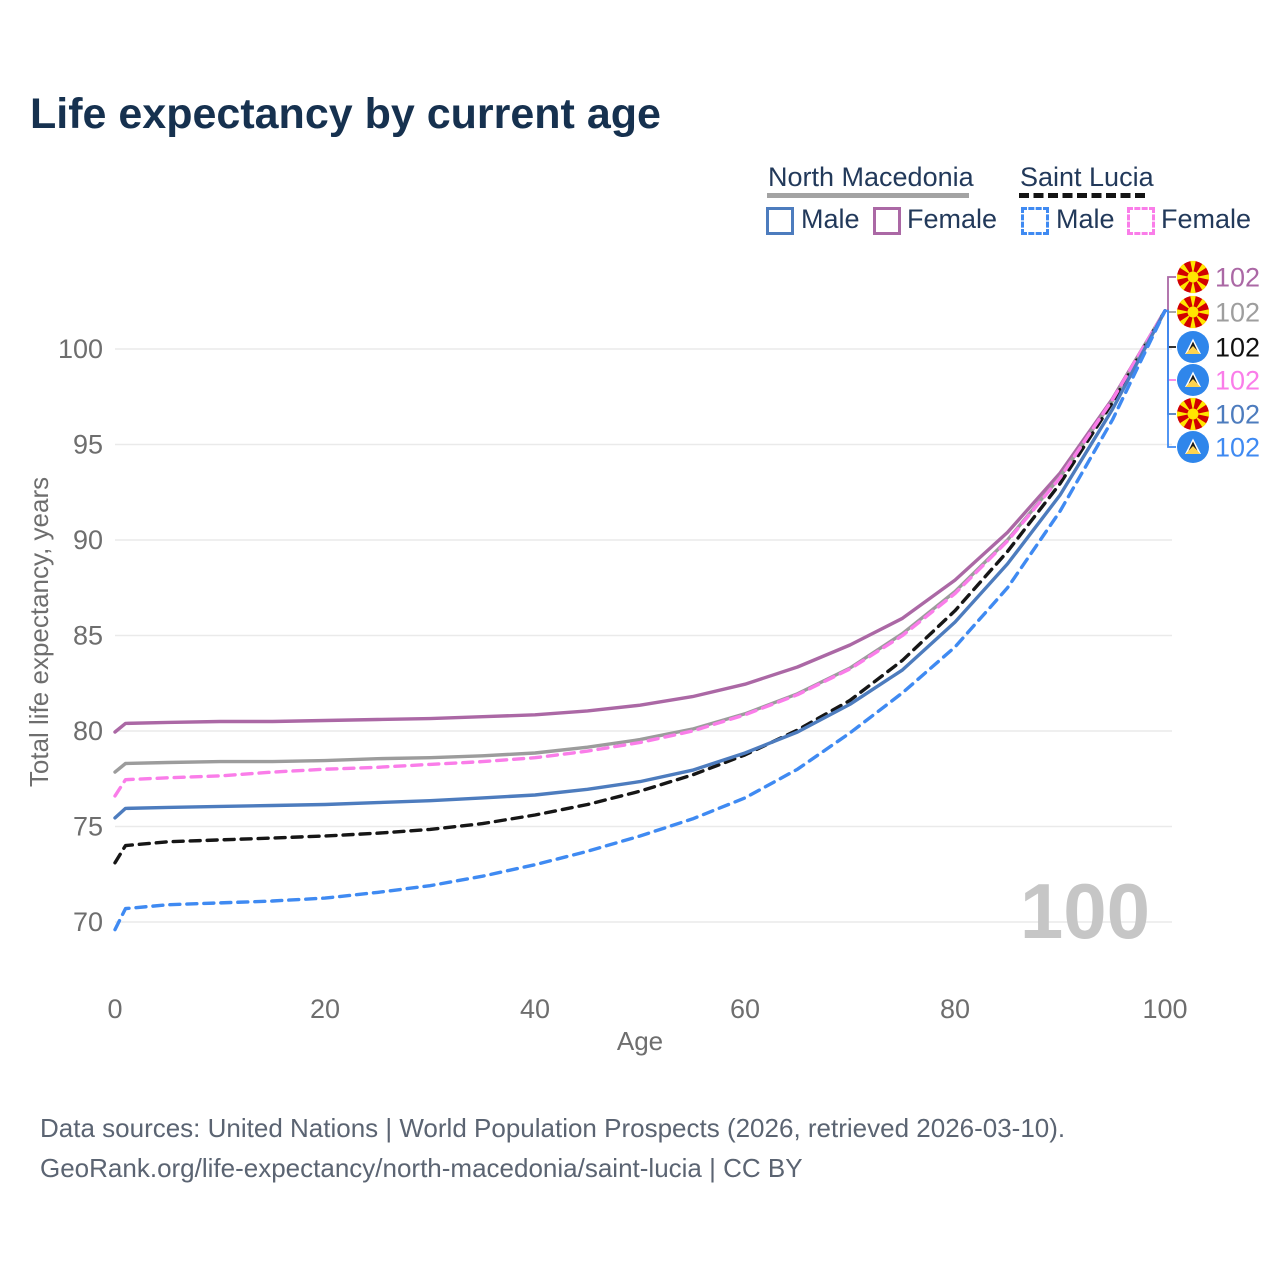  Describe the element at coordinates (1141, 221) in the screenshot. I see `legend-swatch-sl-female` at that location.